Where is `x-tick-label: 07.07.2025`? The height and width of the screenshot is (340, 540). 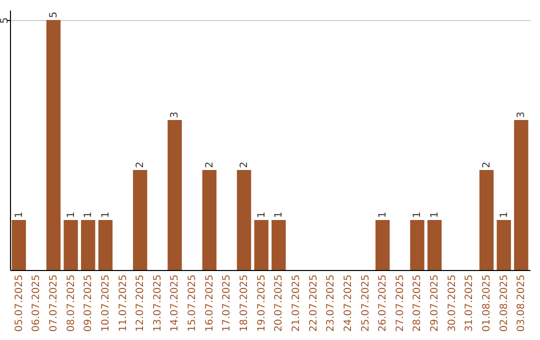
x-tick-label: 07.07.2025 is located at coordinates (54, 303).